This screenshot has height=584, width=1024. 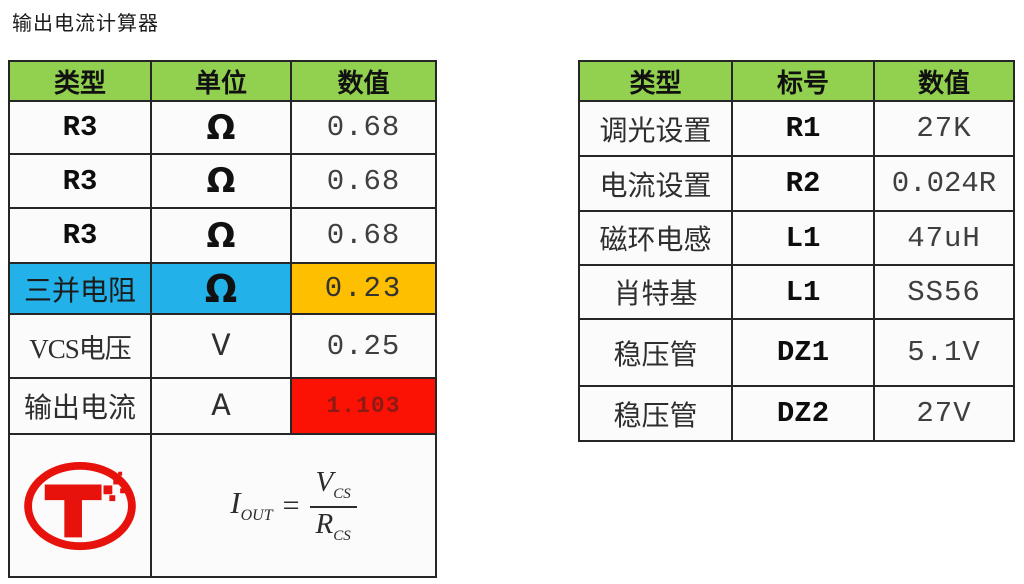 What do you see at coordinates (944, 353) in the screenshot?
I see `cell-value-dz1: 5.1V` at bounding box center [944, 353].